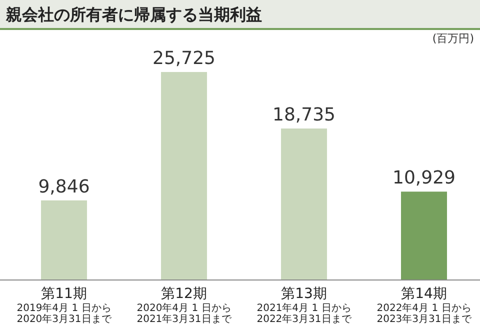 The width and height of the screenshot is (480, 325). What do you see at coordinates (424, 178) in the screenshot?
I see `data-label: 10,929` at bounding box center [424, 178].